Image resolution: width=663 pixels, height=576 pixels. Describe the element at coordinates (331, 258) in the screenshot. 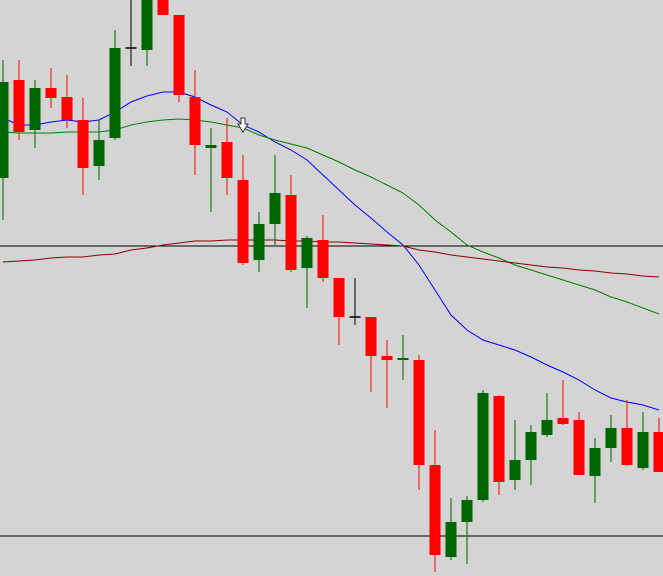

I see `moving-average-line` at that location.